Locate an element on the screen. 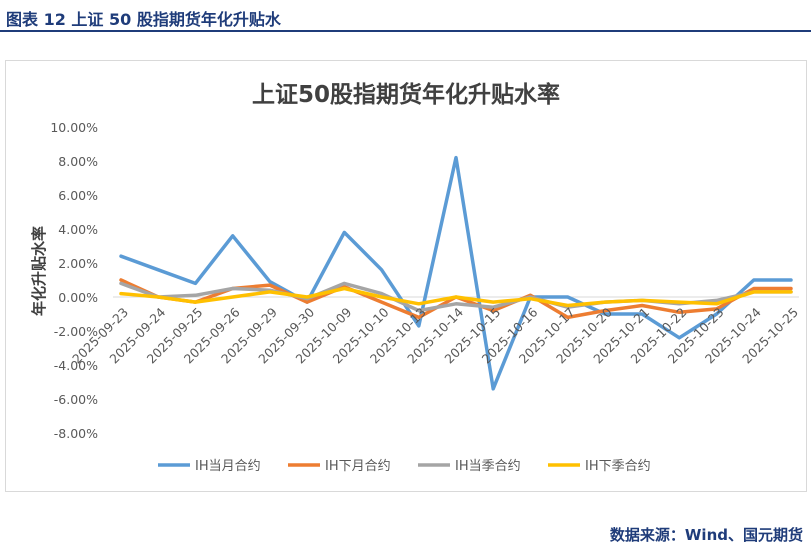 Image resolution: width=811 pixels, height=549 pixels. legend-label: IH当月合约 is located at coordinates (228, 466).